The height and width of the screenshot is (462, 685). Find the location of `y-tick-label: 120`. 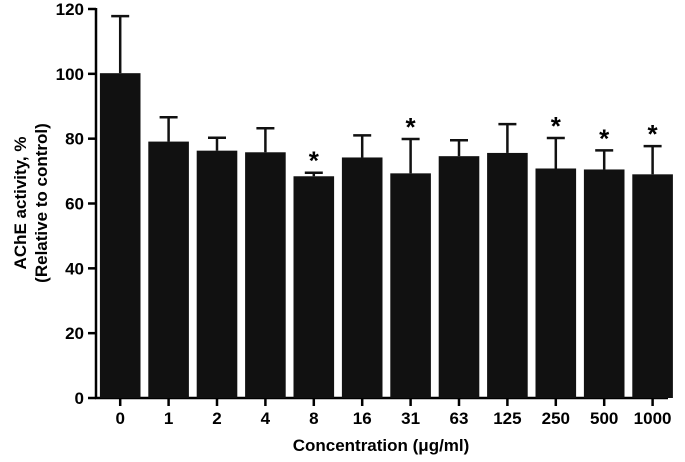

y-tick-label: 120 is located at coordinates (70, 9).